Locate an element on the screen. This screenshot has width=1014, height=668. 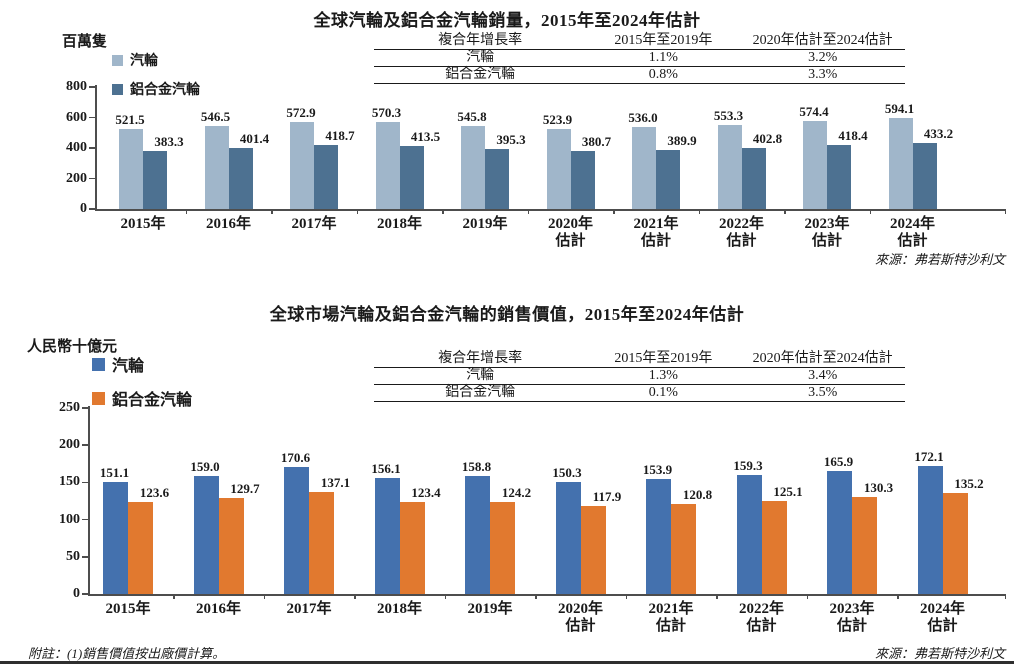
chart-title: 全球汽輪及鋁合金汽輪銷量，2015年至2024年估計 is located at coordinates (507, 20).